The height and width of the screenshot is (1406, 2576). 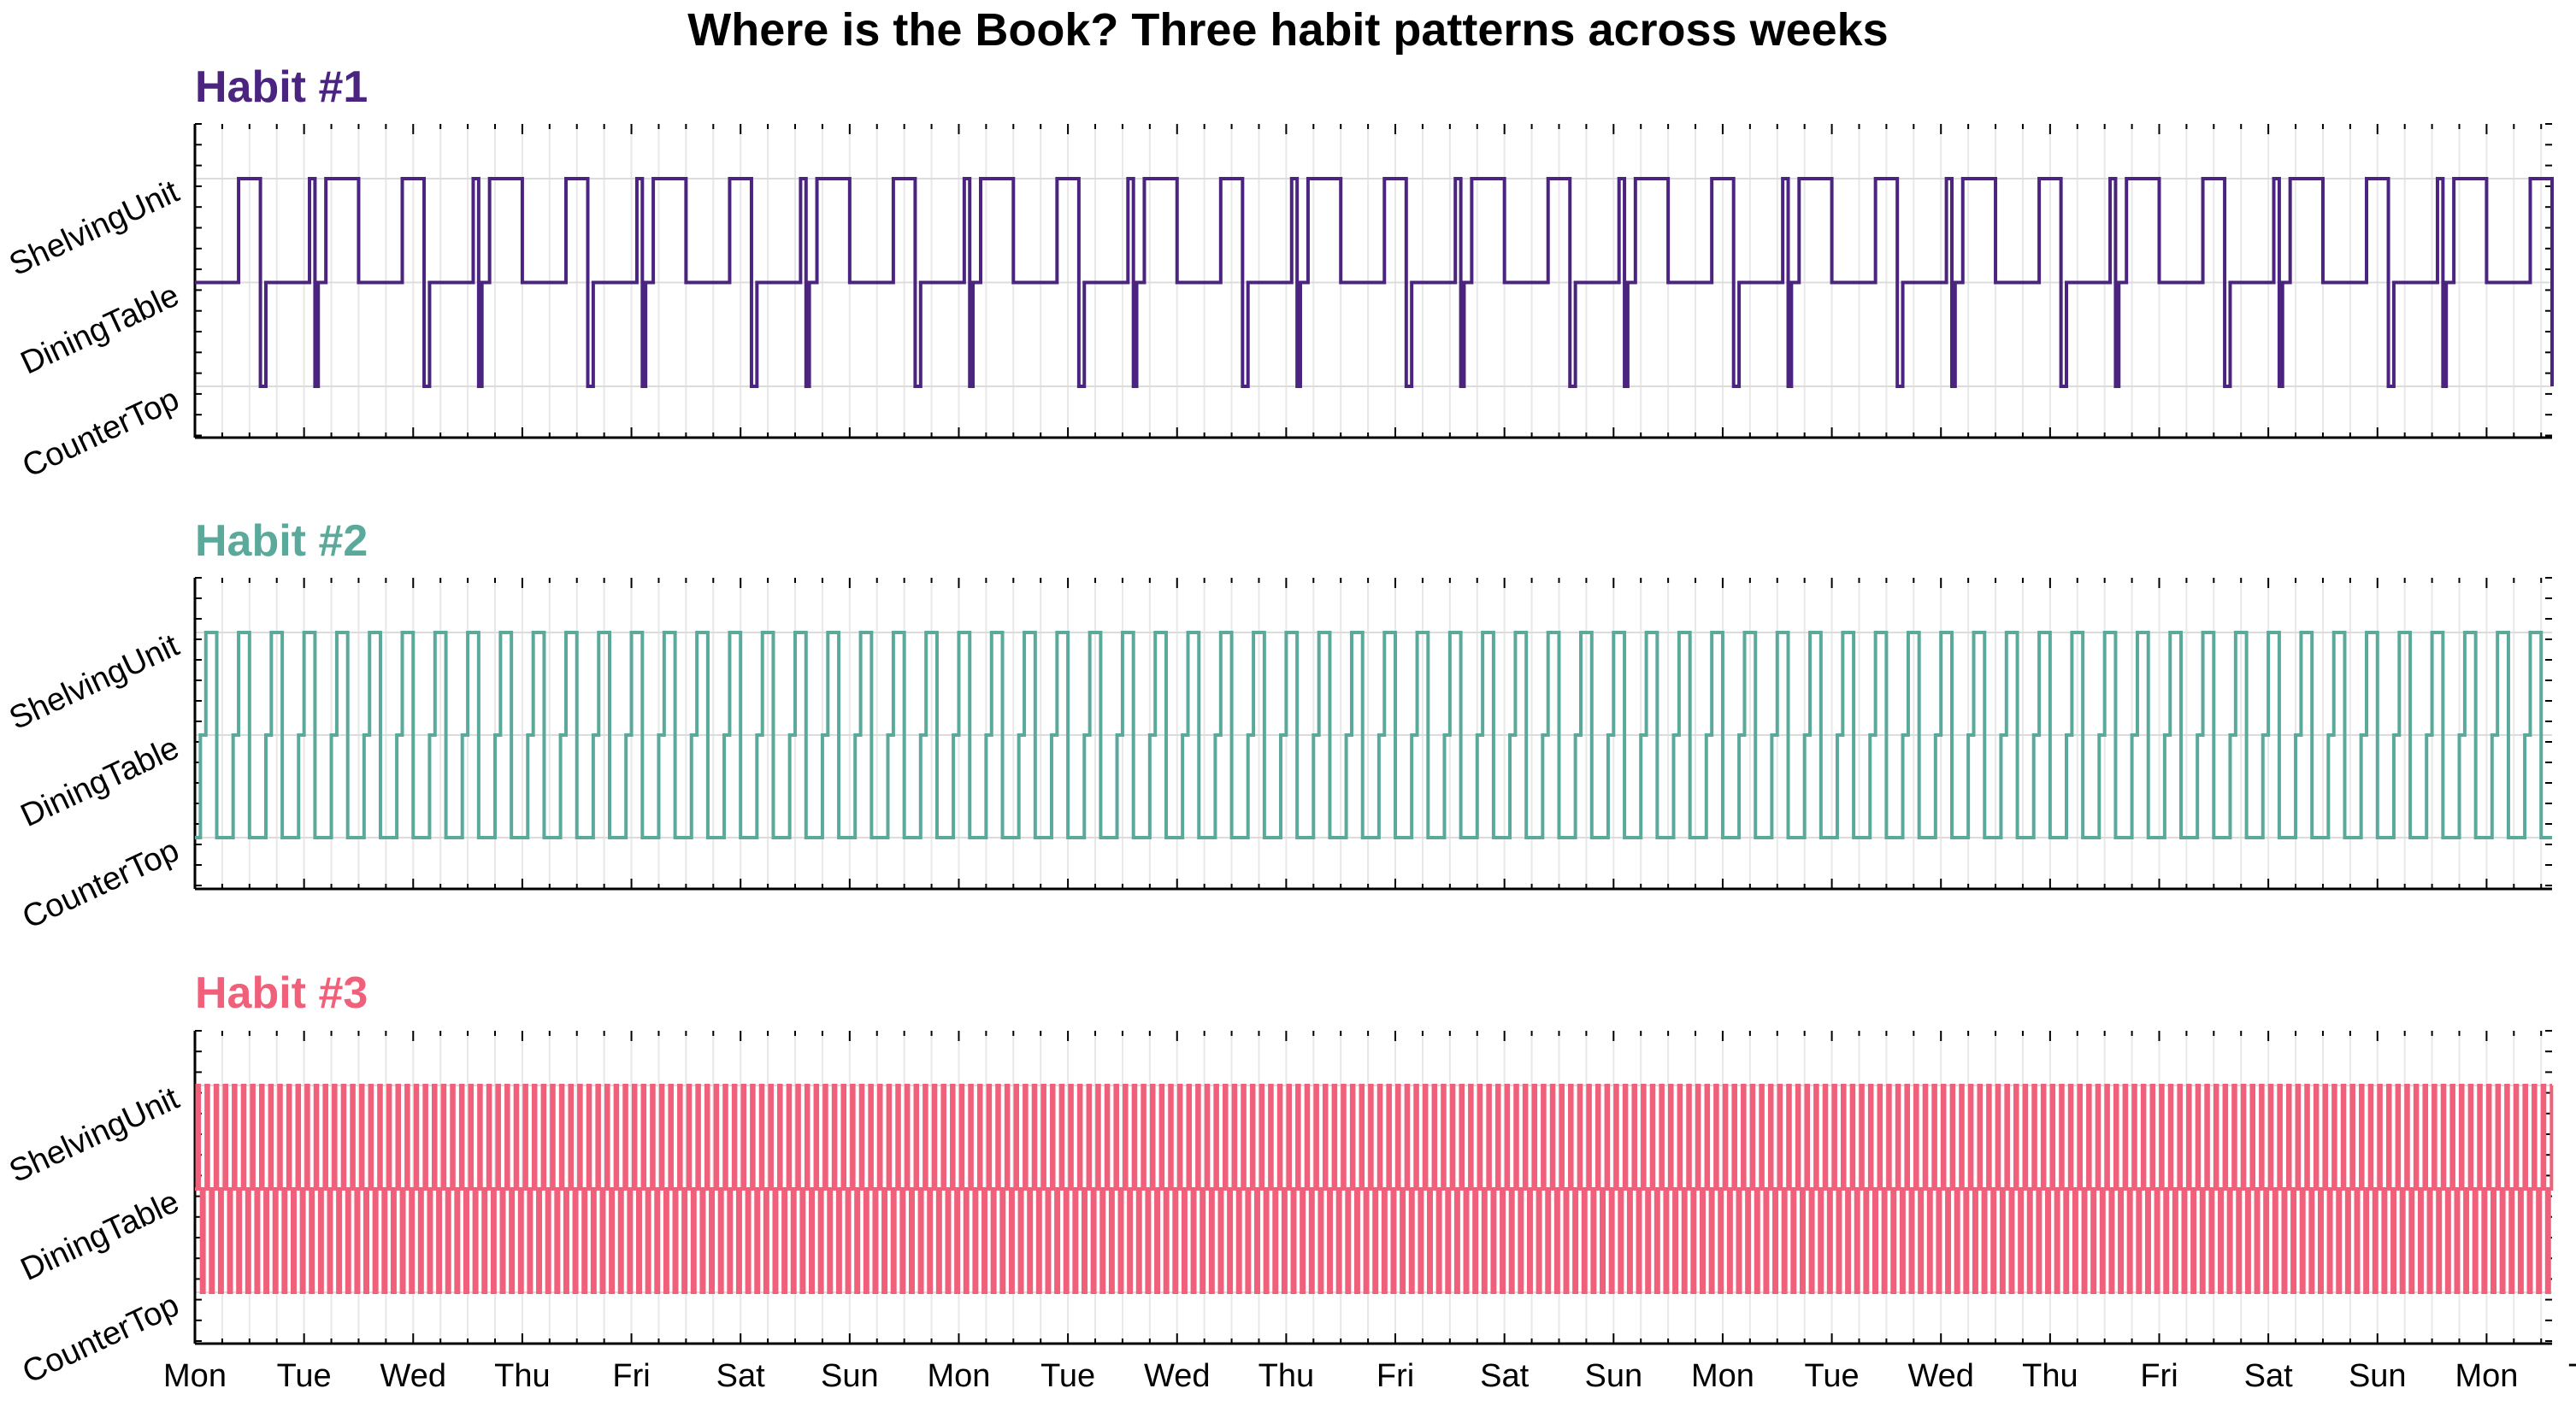 What do you see at coordinates (281, 87) in the screenshot?
I see `panel-title-habit-1: Habit #1` at bounding box center [281, 87].